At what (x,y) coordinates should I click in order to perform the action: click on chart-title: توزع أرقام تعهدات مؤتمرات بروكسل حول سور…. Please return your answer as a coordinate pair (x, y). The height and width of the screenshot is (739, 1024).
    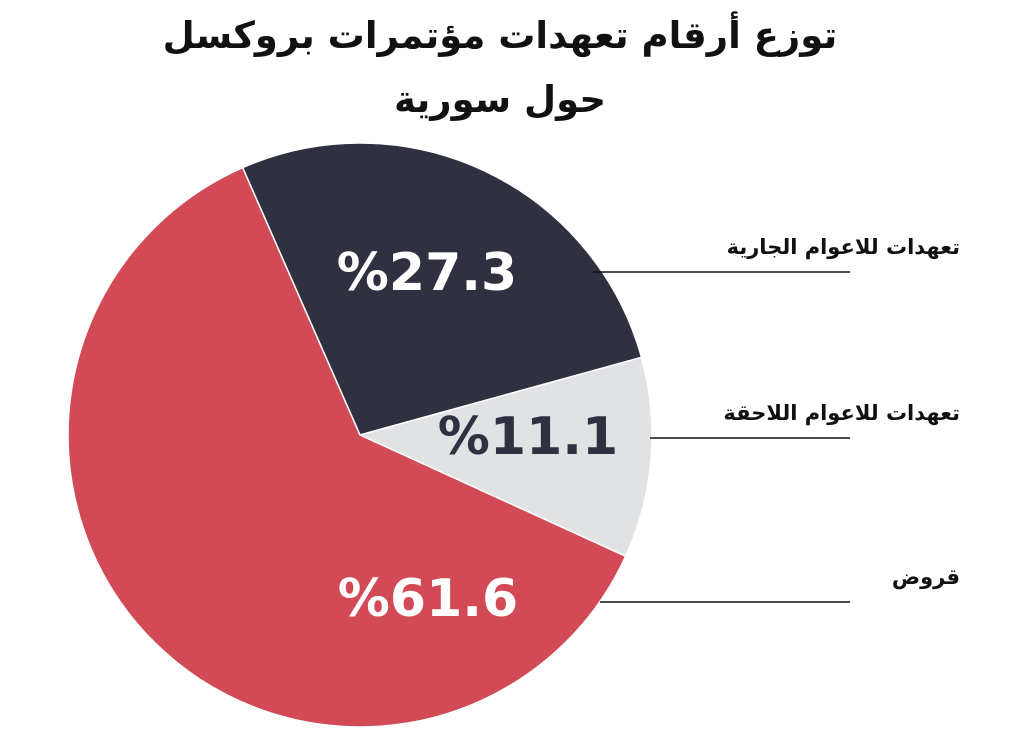
    Looking at the image, I should click on (500, 67).